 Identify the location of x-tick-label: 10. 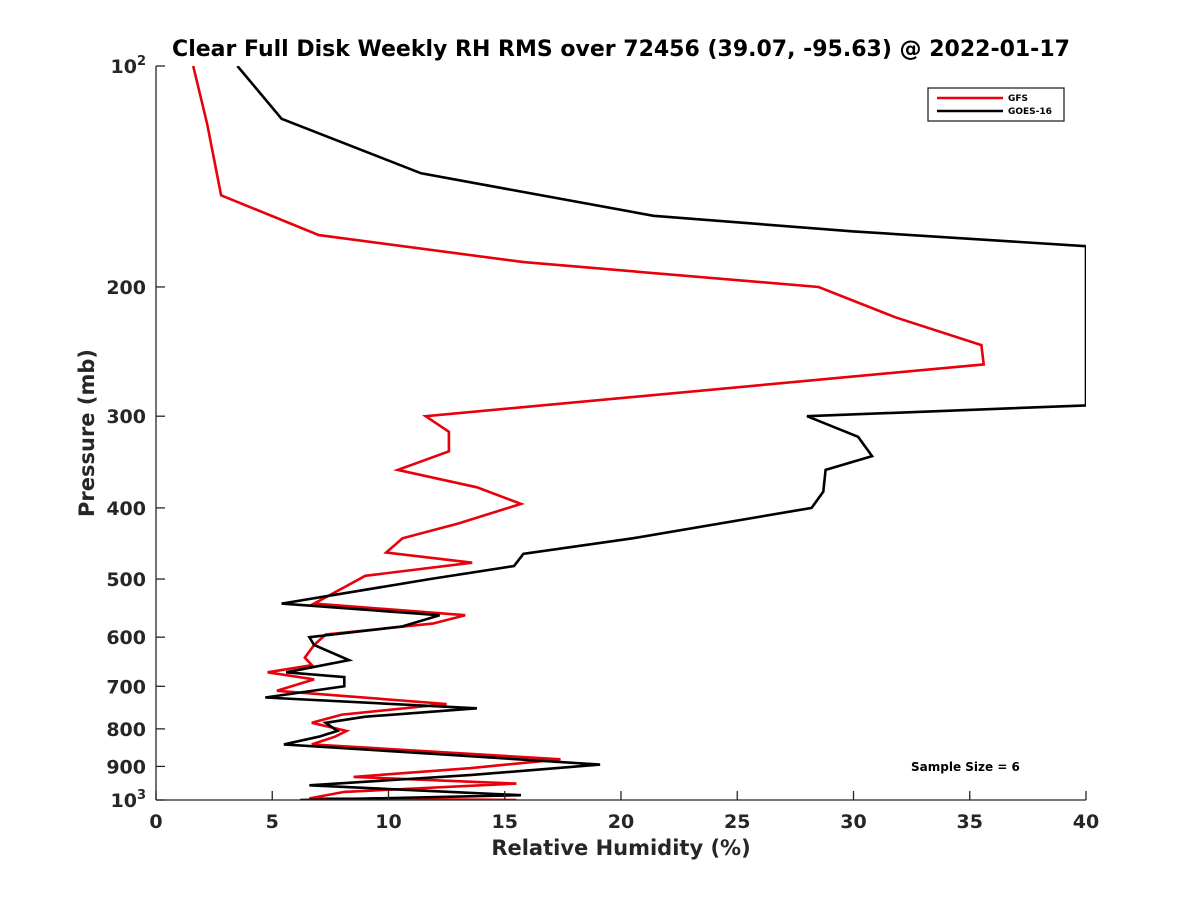
(388, 822).